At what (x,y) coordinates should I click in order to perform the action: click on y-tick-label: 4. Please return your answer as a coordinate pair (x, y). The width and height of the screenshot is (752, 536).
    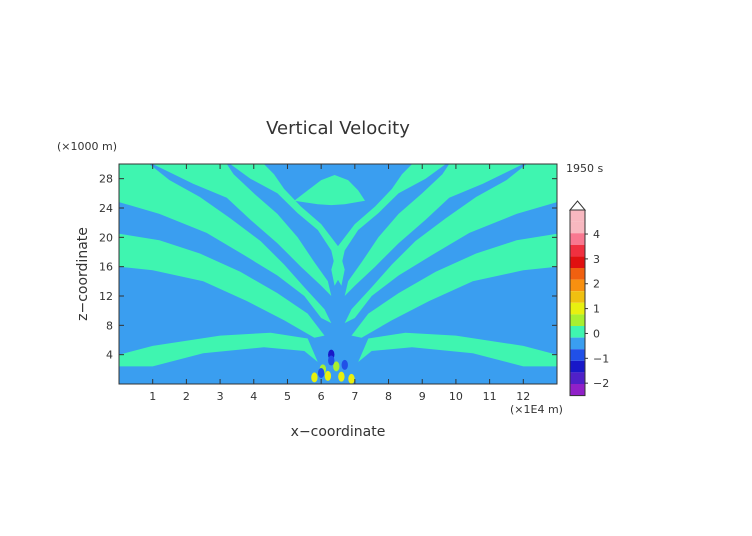
    Looking at the image, I should click on (109, 355).